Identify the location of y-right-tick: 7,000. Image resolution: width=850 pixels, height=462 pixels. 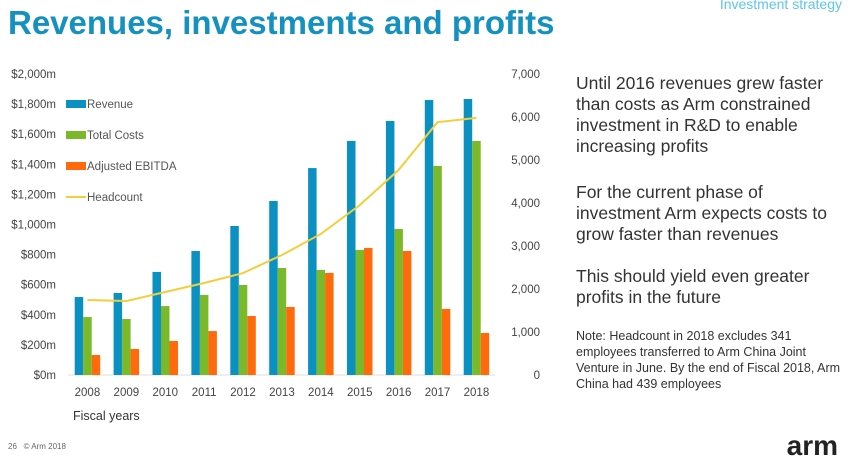
(525, 75).